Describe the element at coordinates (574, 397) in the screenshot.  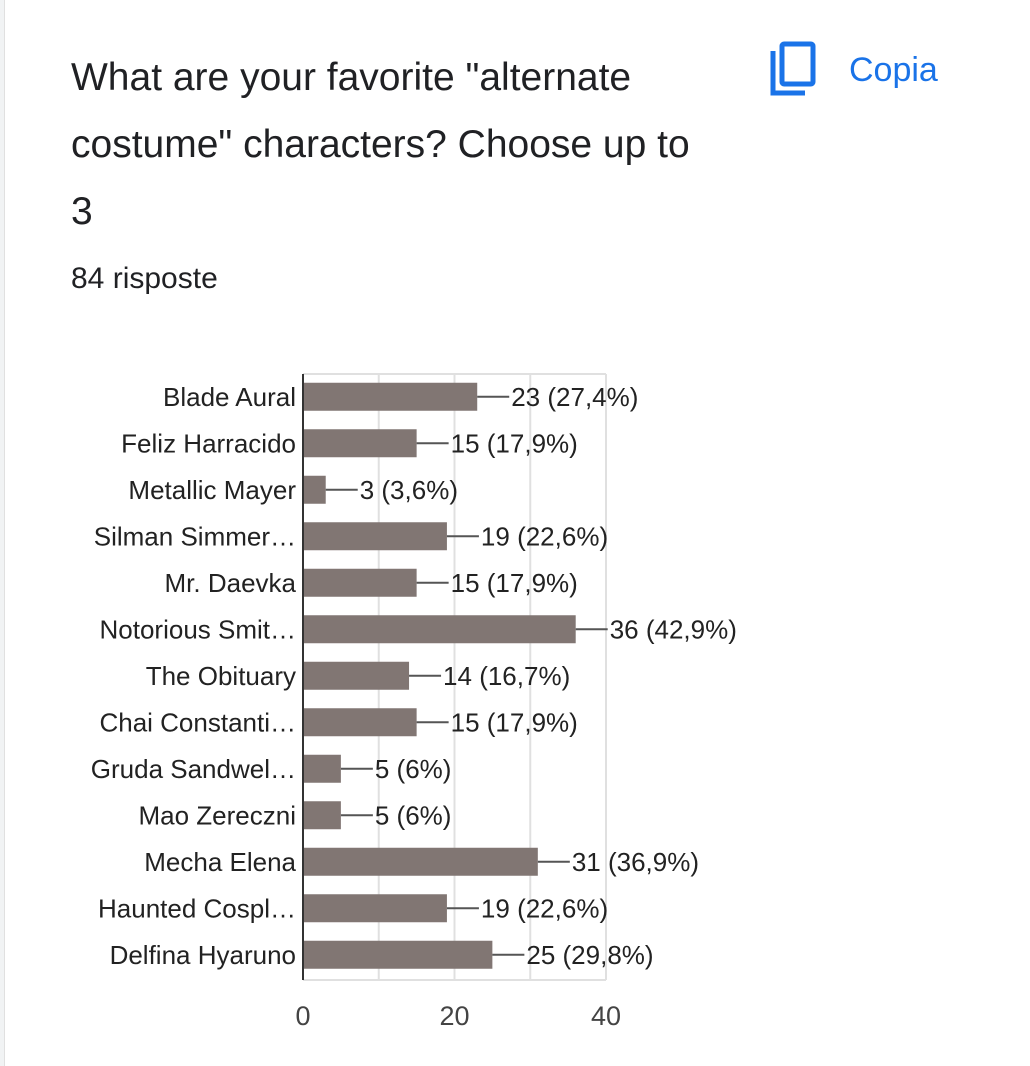
I see `value-label: 23 (27,4%)` at that location.